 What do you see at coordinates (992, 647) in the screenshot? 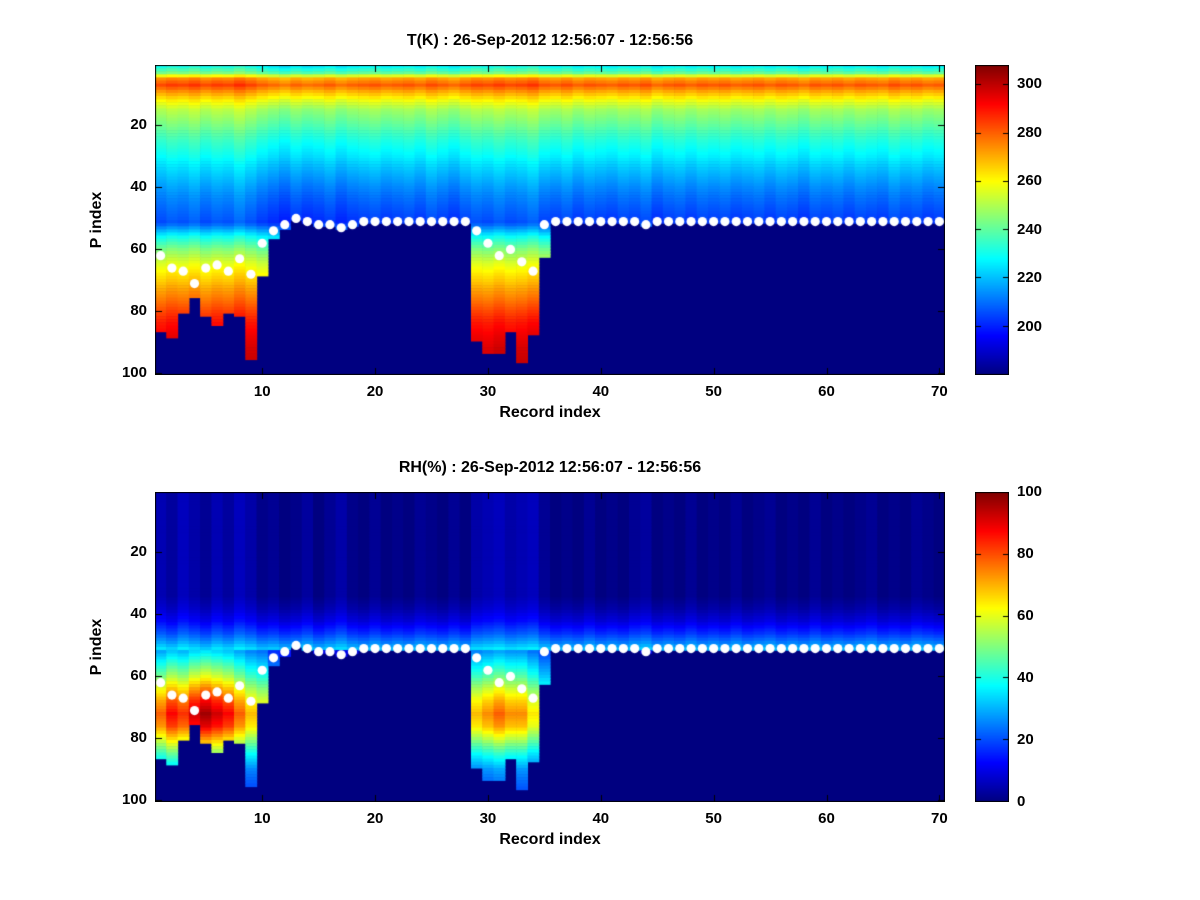
I see `humidity-colorbar` at bounding box center [992, 647].